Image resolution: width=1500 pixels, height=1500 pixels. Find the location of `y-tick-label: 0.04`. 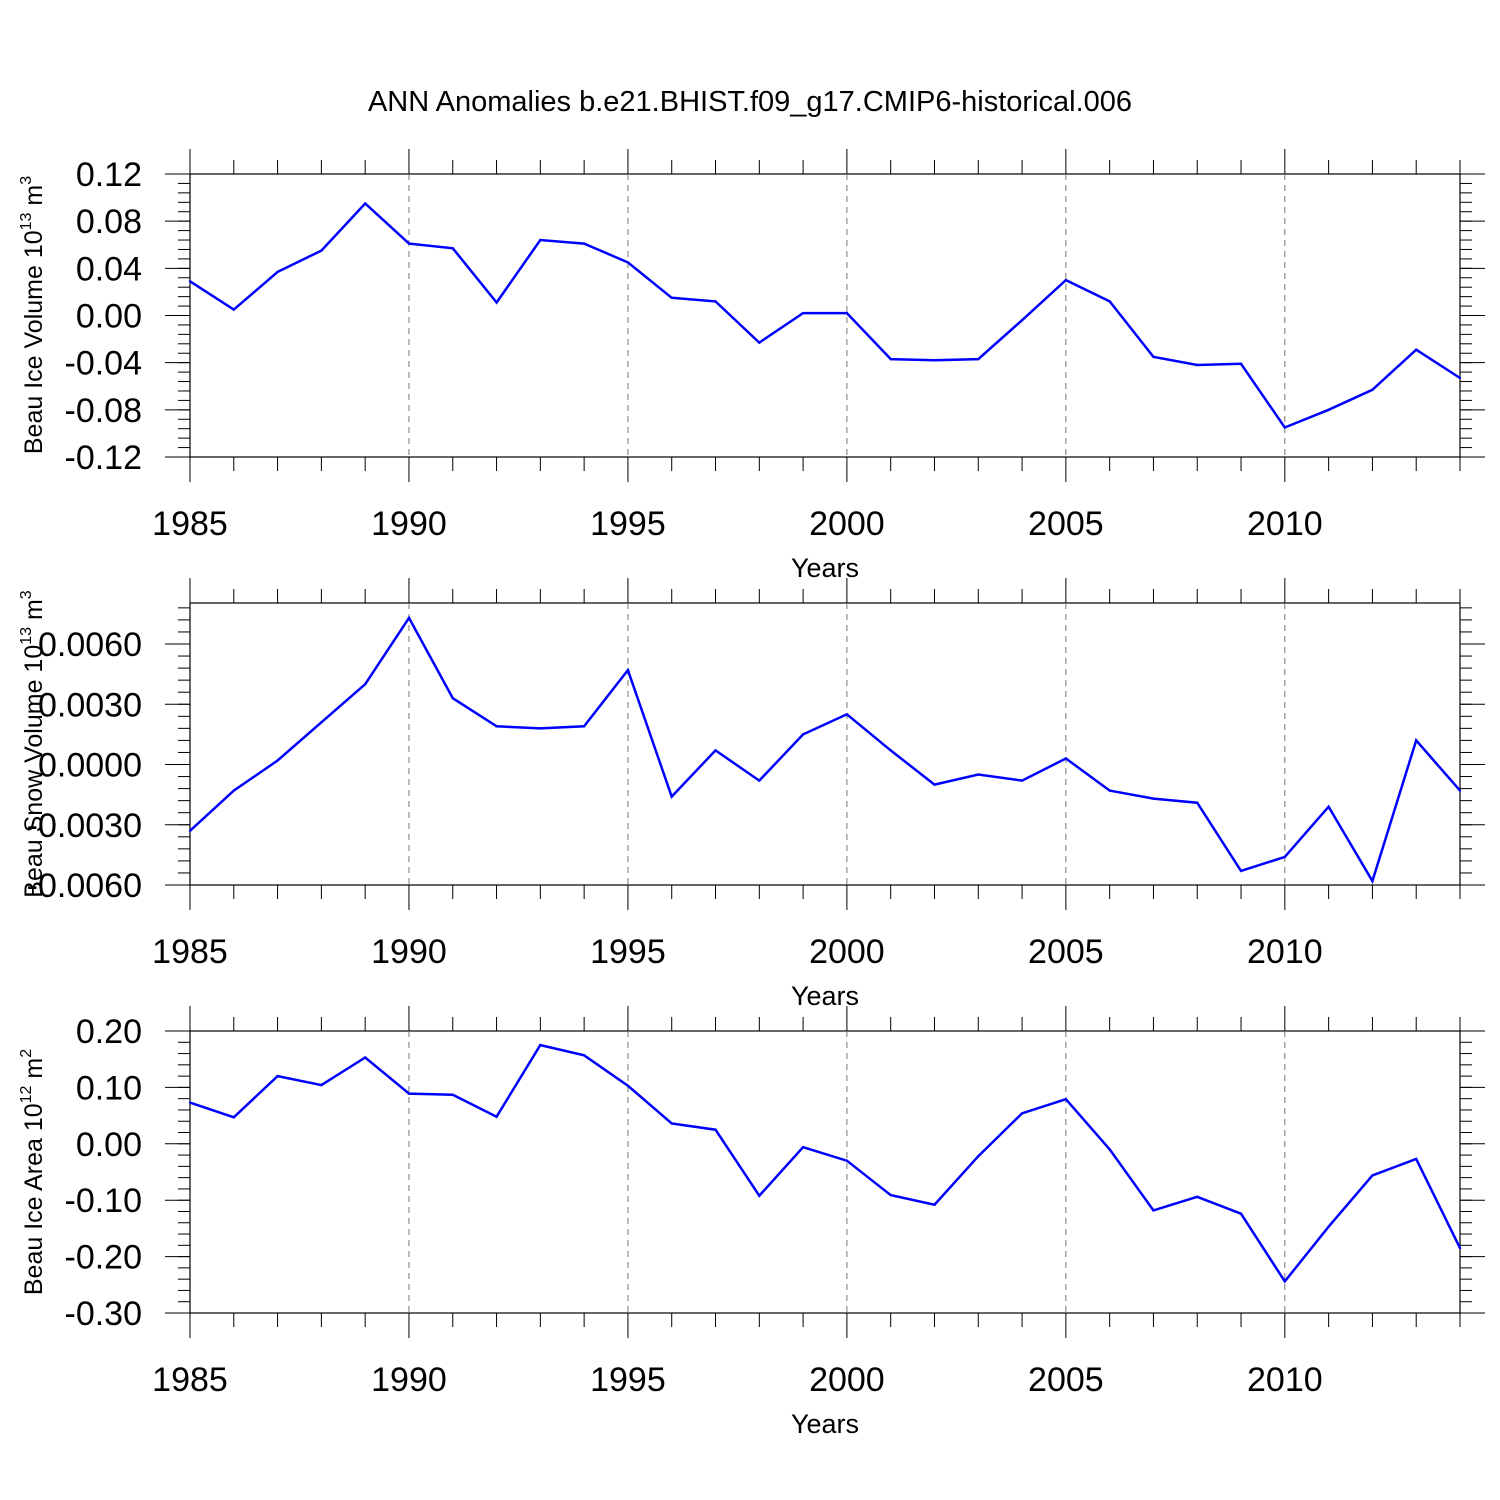

y-tick-label: 0.04 is located at coordinates (109, 269).